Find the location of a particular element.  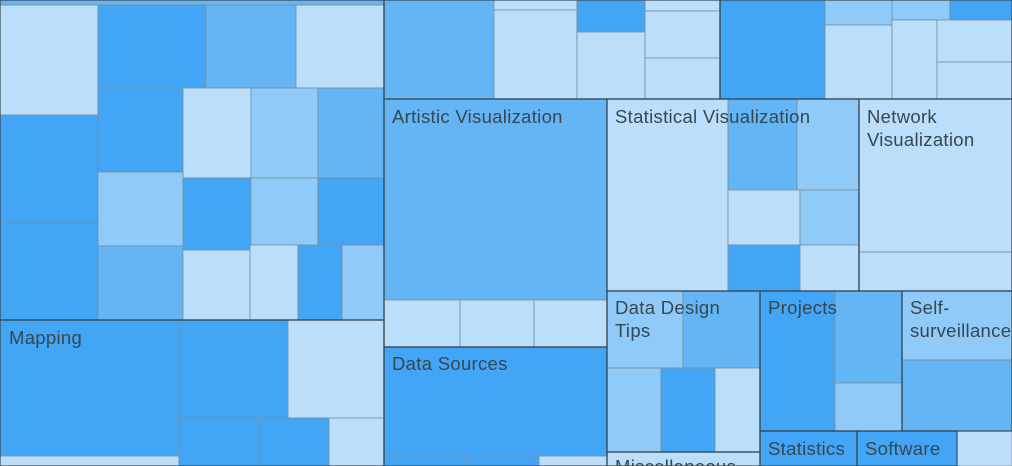

label-line: Data Sources is located at coordinates (450, 363).